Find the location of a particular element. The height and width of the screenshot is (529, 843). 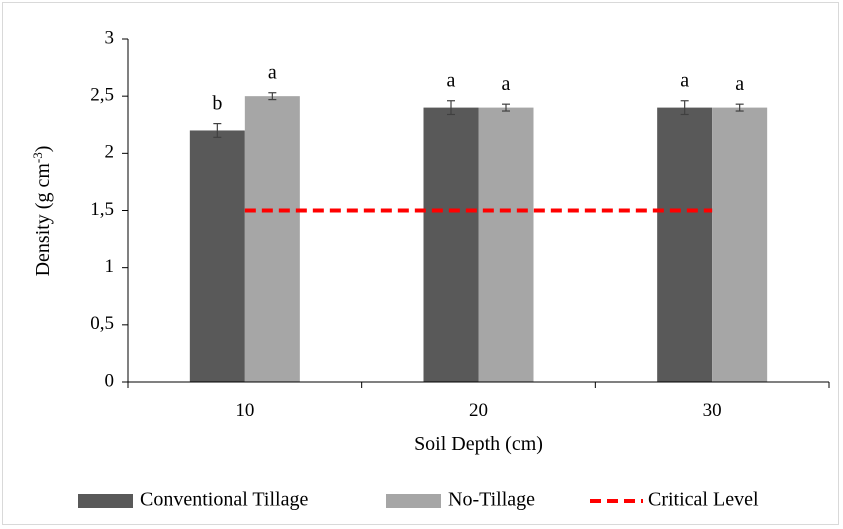

x-tick-label: 10 is located at coordinates (244, 410).